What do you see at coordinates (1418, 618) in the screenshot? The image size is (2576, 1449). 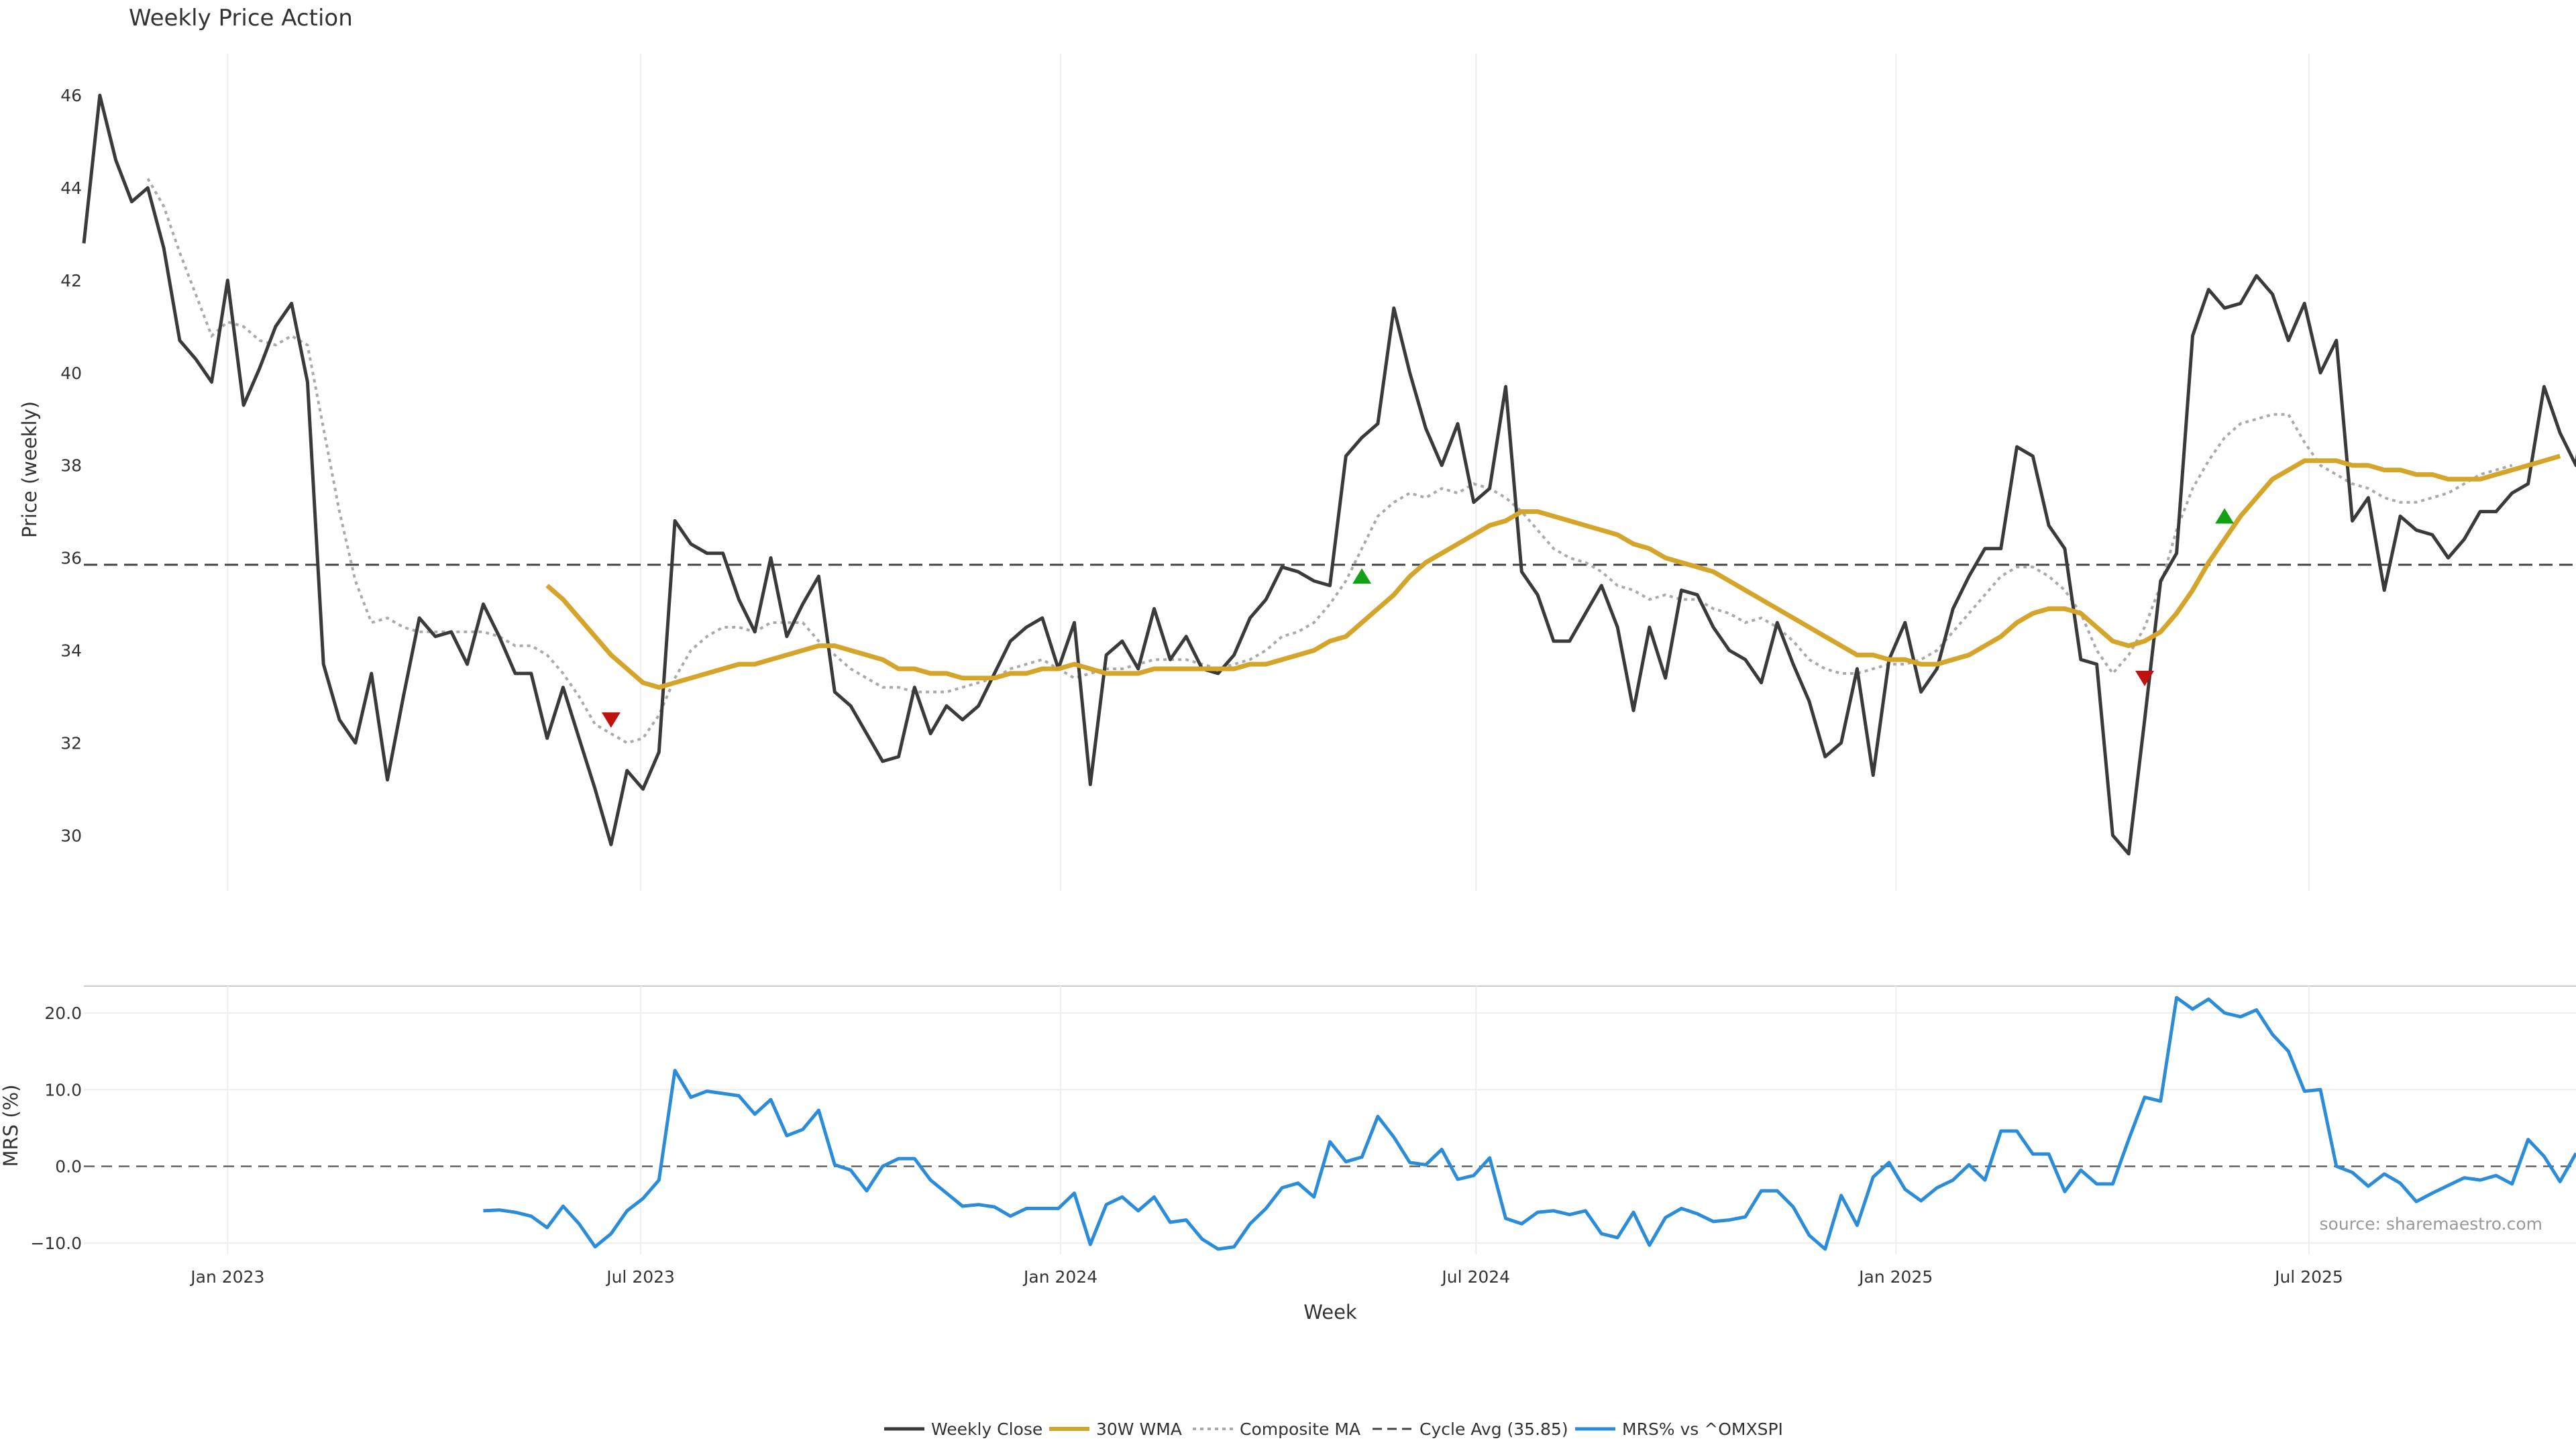 I see `signal-markers` at bounding box center [1418, 618].